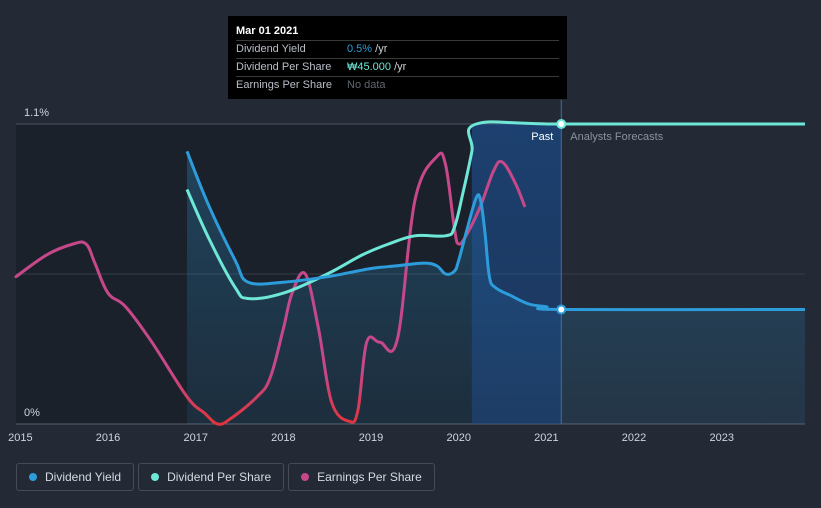  Describe the element at coordinates (721, 438) in the screenshot. I see `x-axis-tick-label: 2023` at that location.